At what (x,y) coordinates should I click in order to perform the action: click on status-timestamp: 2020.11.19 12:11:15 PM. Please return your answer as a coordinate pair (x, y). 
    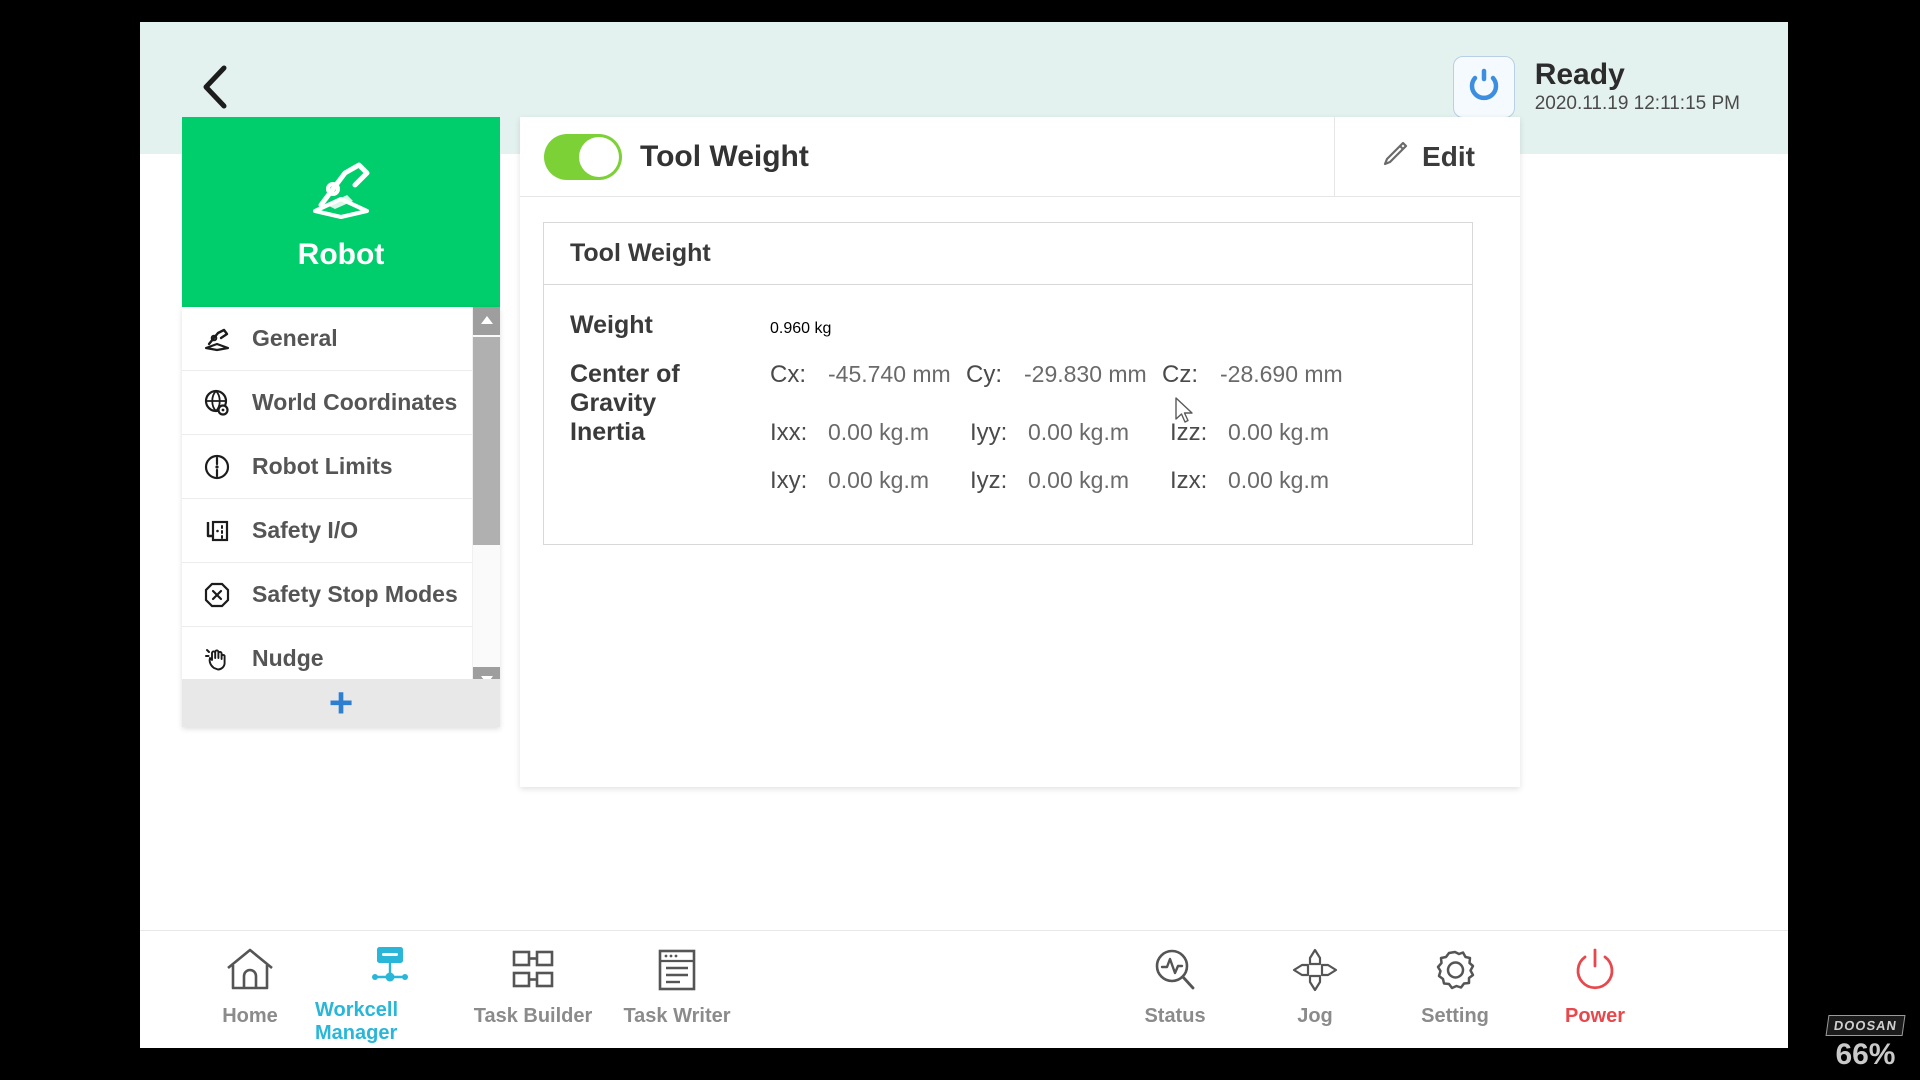
    Looking at the image, I should click on (1637, 103).